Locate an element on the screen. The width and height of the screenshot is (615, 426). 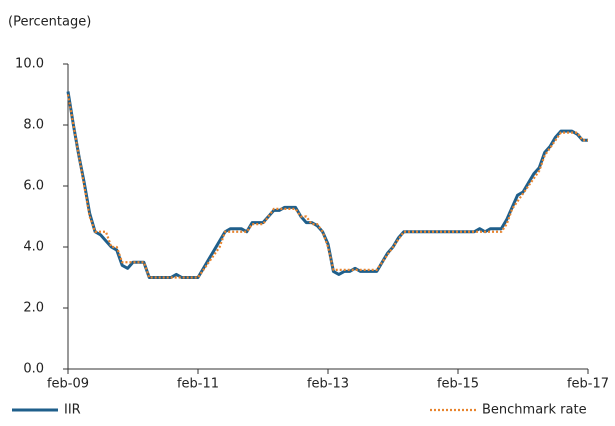
y-tick-label: 8.0 is located at coordinates (33, 125).